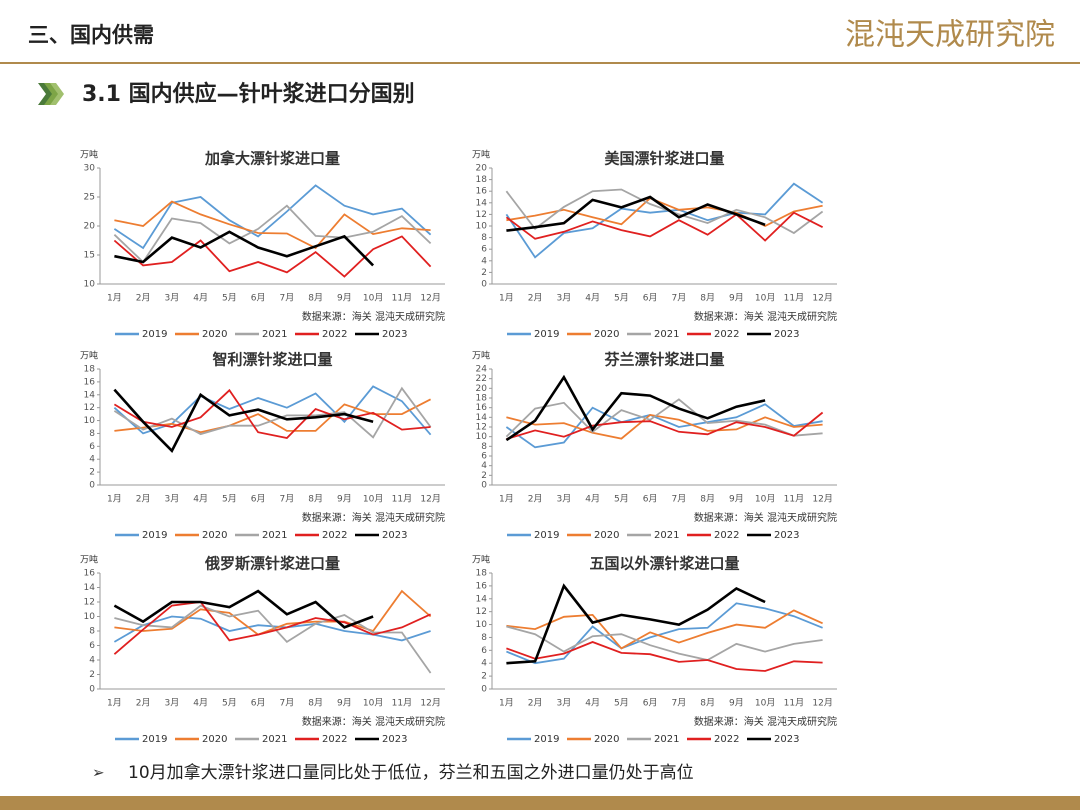  What do you see at coordinates (91, 35) in the screenshot?
I see `section-title: 三、国内供需` at bounding box center [91, 35].